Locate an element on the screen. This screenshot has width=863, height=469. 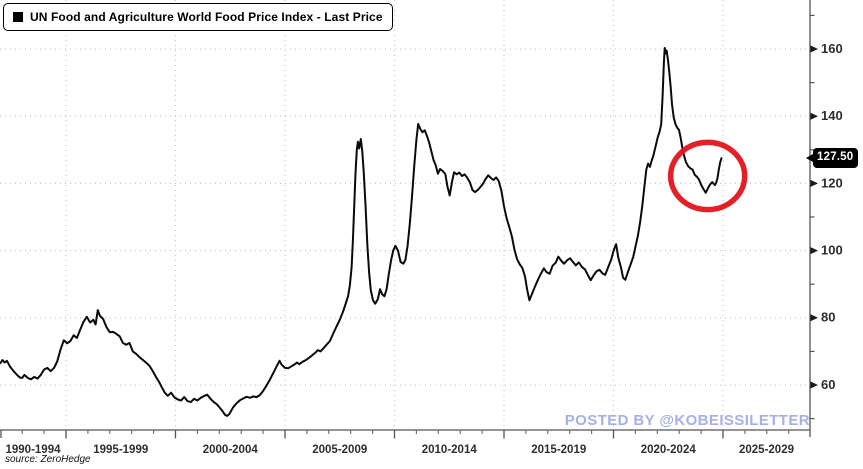
y-tick-label: 100 is located at coordinates (832, 250).